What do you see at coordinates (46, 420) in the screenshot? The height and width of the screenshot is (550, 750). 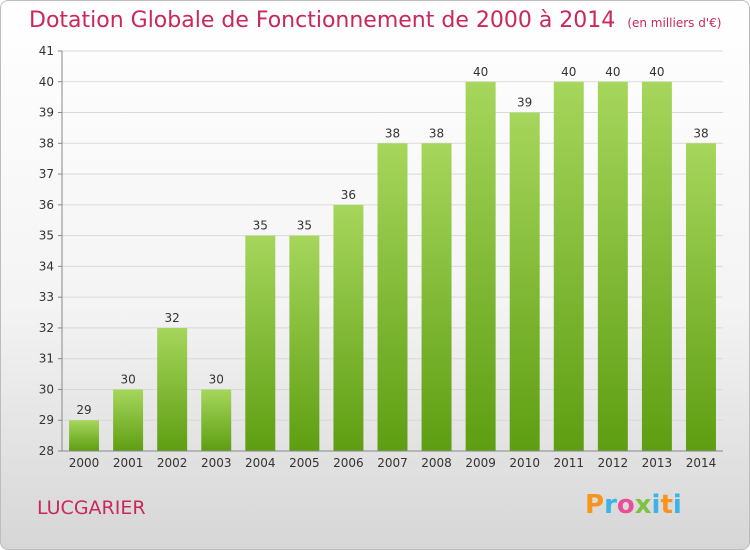 I see `y-tick-label: 29` at bounding box center [46, 420].